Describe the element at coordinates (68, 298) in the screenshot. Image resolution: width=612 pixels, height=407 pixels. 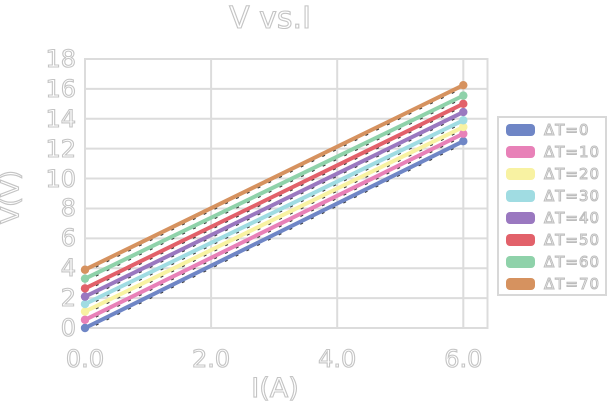
I see `y-tick-label: 2` at that location.